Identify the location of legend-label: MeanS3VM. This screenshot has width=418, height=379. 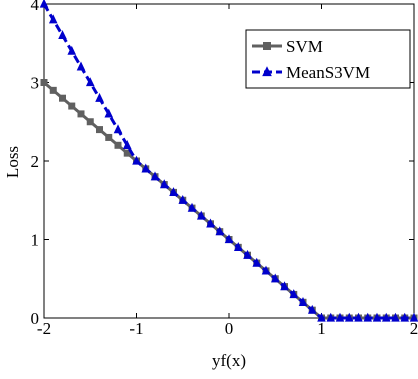
(328, 72).